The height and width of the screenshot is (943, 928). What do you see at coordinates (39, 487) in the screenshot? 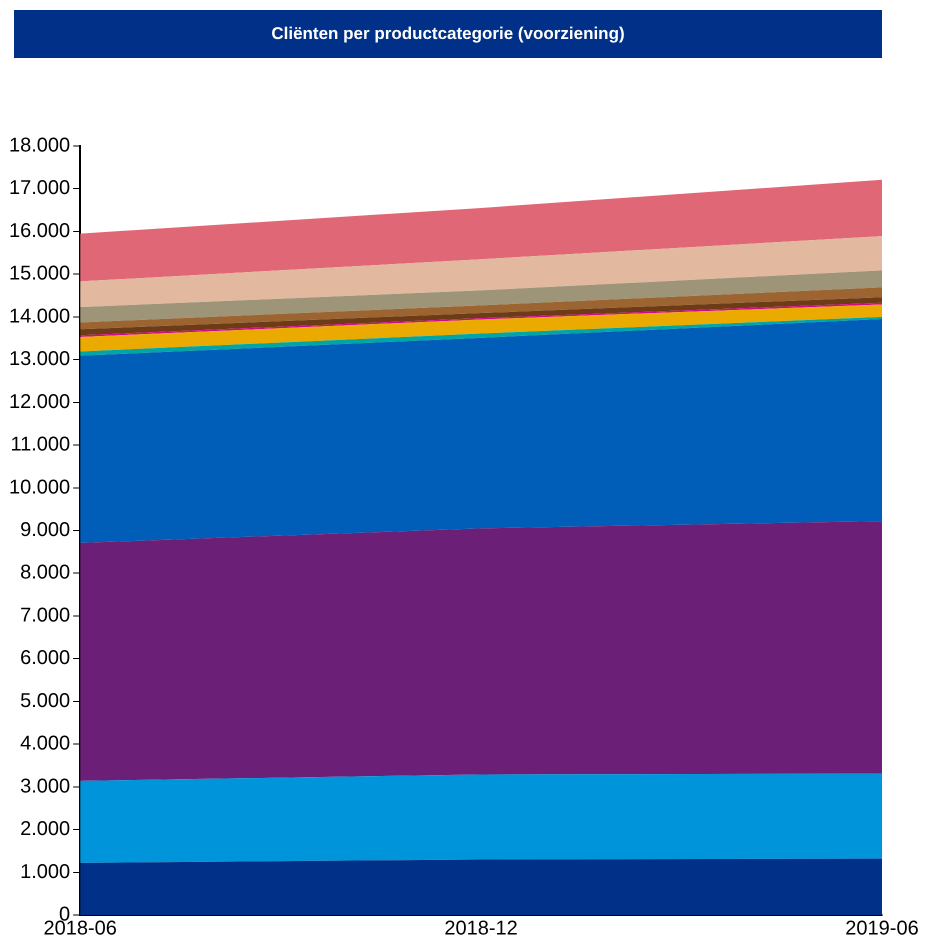
I see `y-tick-label: 10.000` at bounding box center [39, 487].